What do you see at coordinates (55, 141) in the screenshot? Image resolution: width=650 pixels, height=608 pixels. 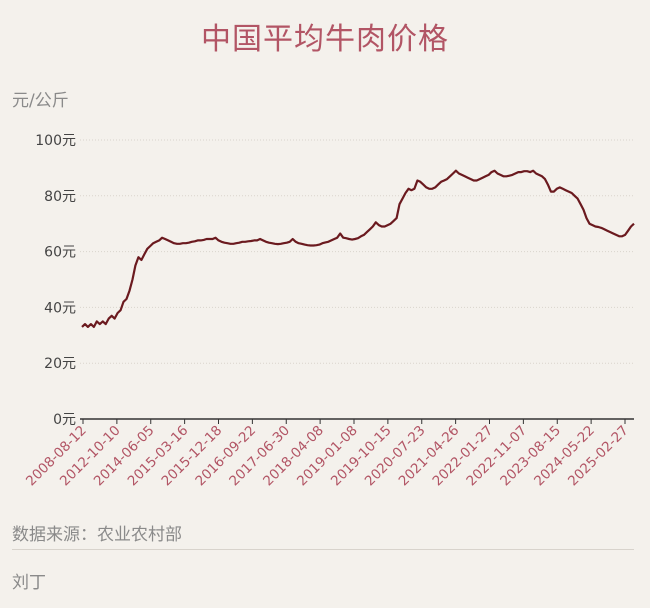 I see `y-tick-label: 100元` at bounding box center [55, 141].